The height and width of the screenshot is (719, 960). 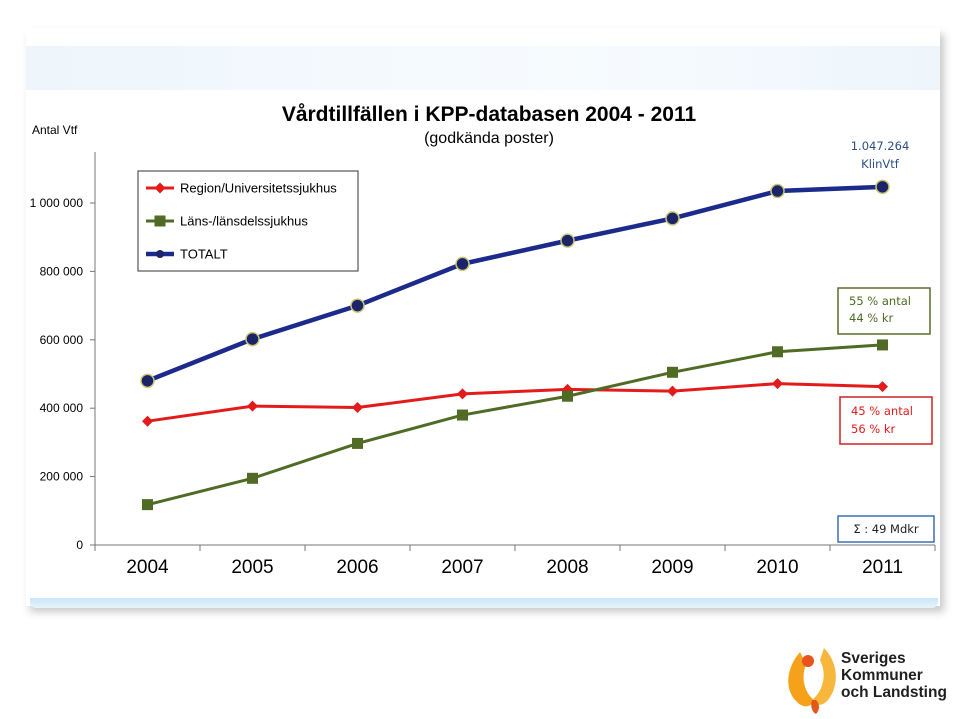 What do you see at coordinates (252, 567) in the screenshot?
I see `x-tick-label: 2005` at bounding box center [252, 567].